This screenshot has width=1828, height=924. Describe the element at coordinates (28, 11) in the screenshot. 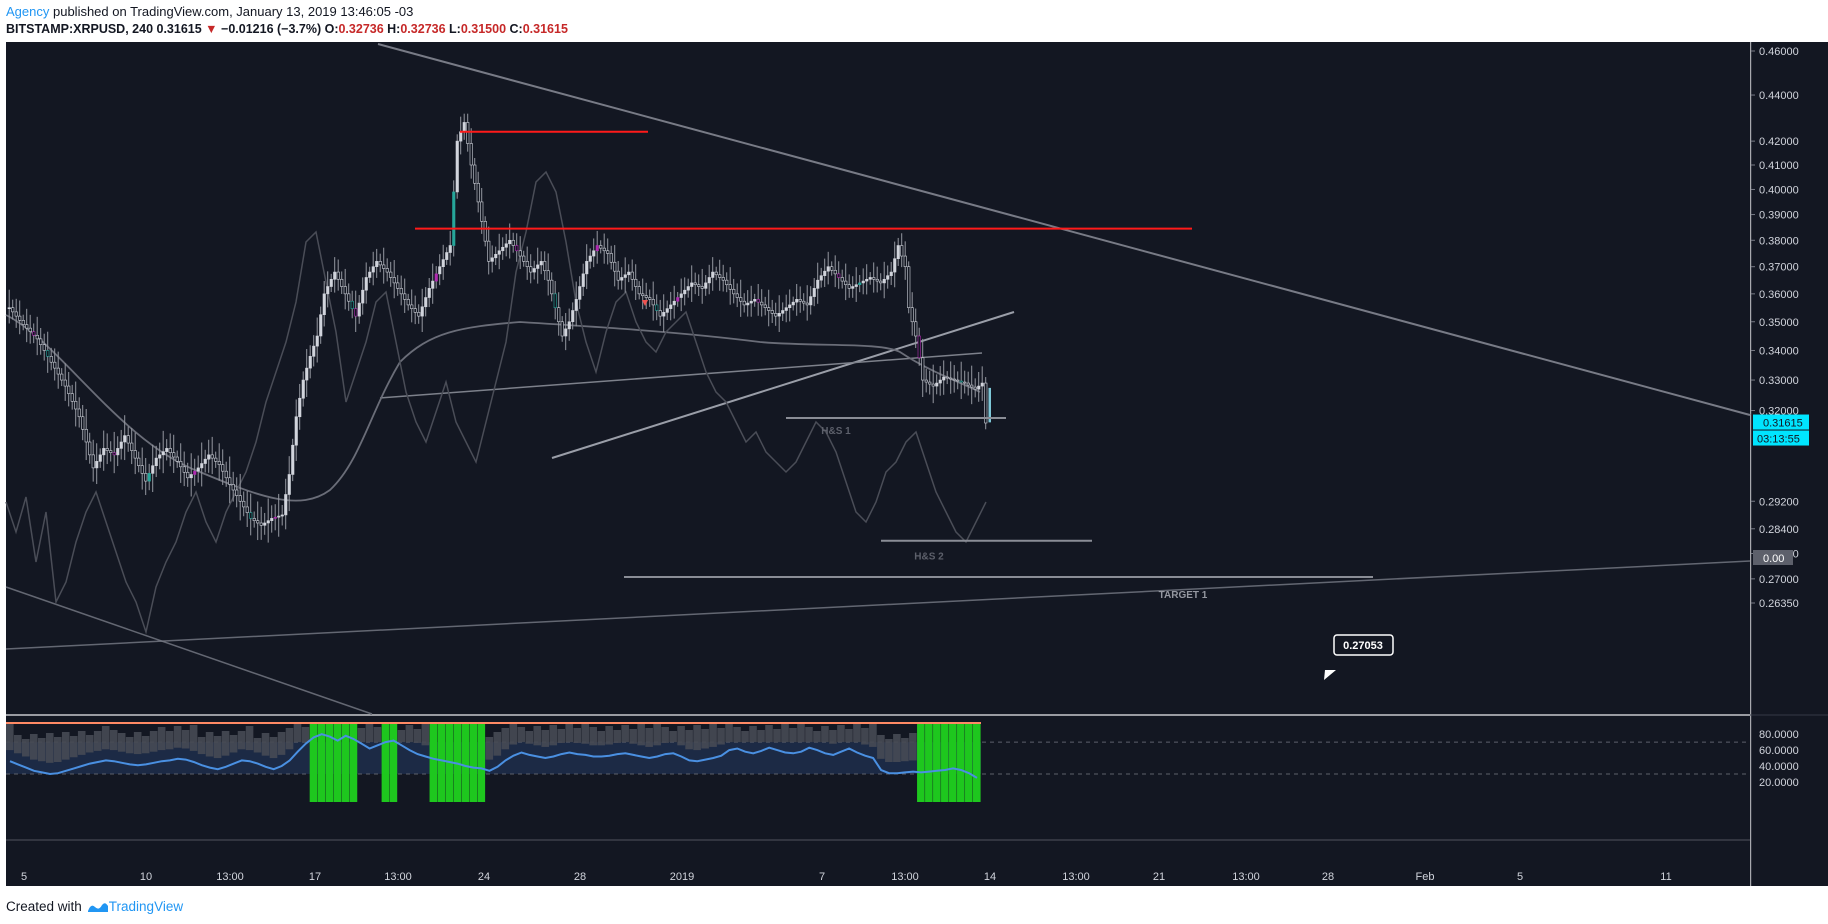

I see `author-link: Agency` at that location.